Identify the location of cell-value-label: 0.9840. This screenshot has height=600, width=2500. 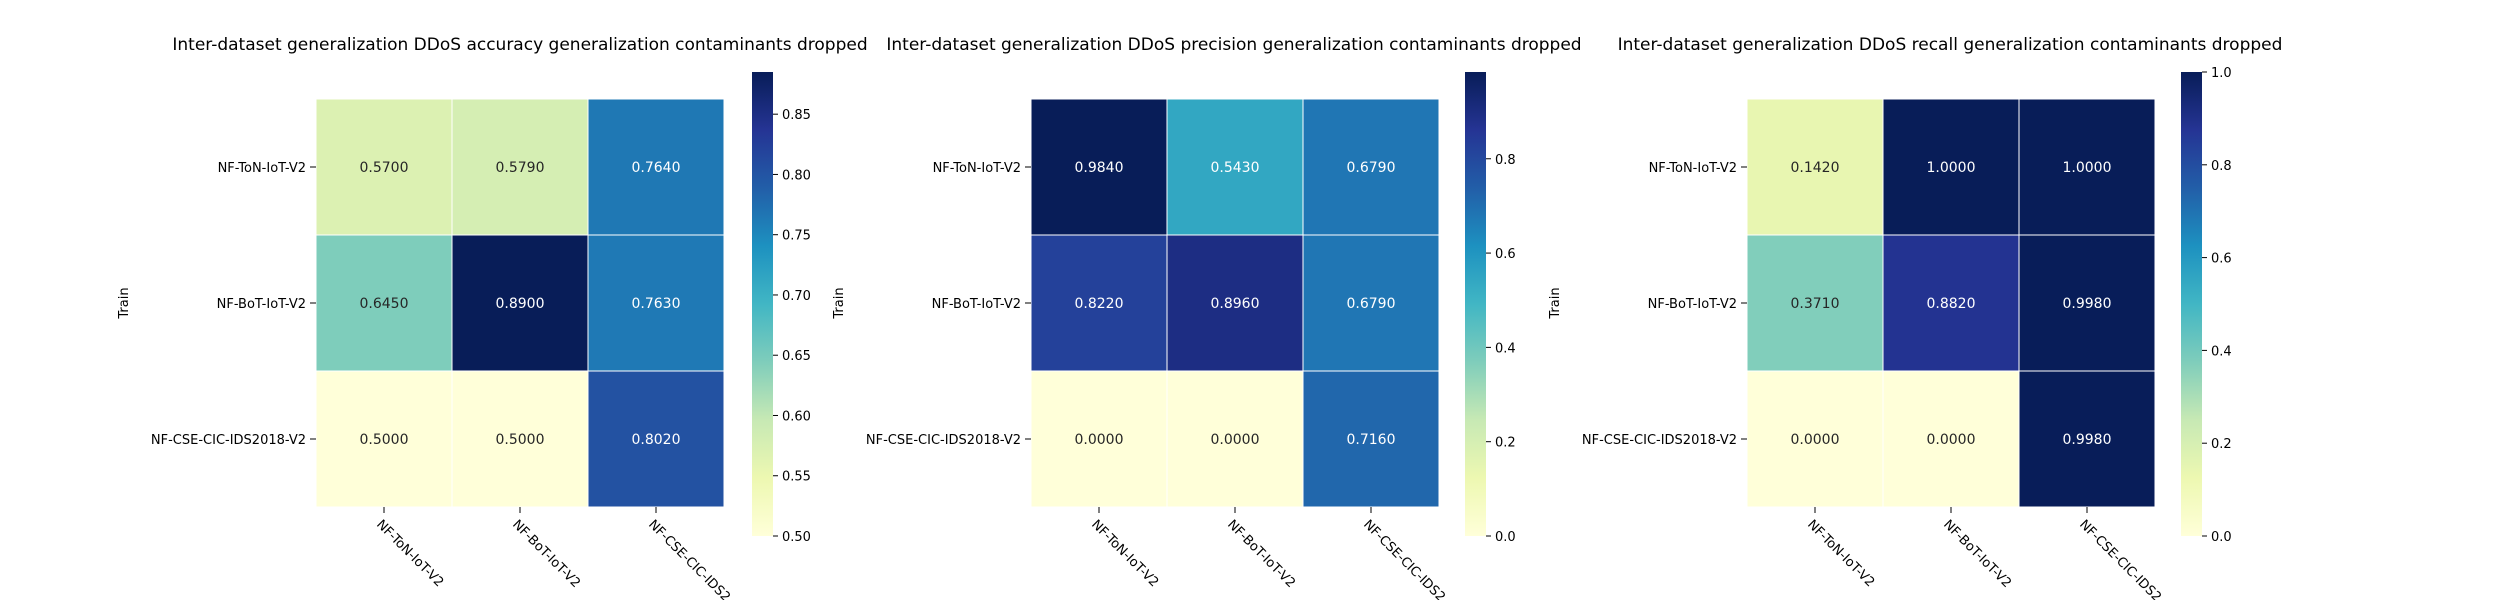
(1099, 168).